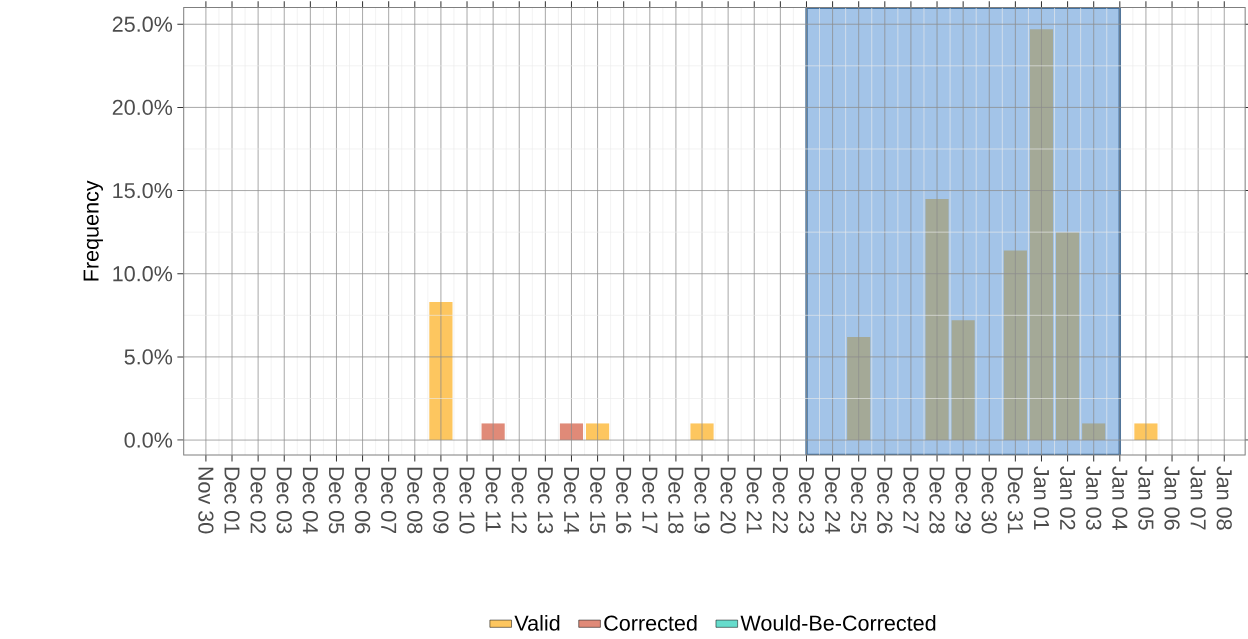 This screenshot has width=1248, height=639. What do you see at coordinates (142, 24) in the screenshot?
I see `y-tick-label: 25.0%` at bounding box center [142, 24].